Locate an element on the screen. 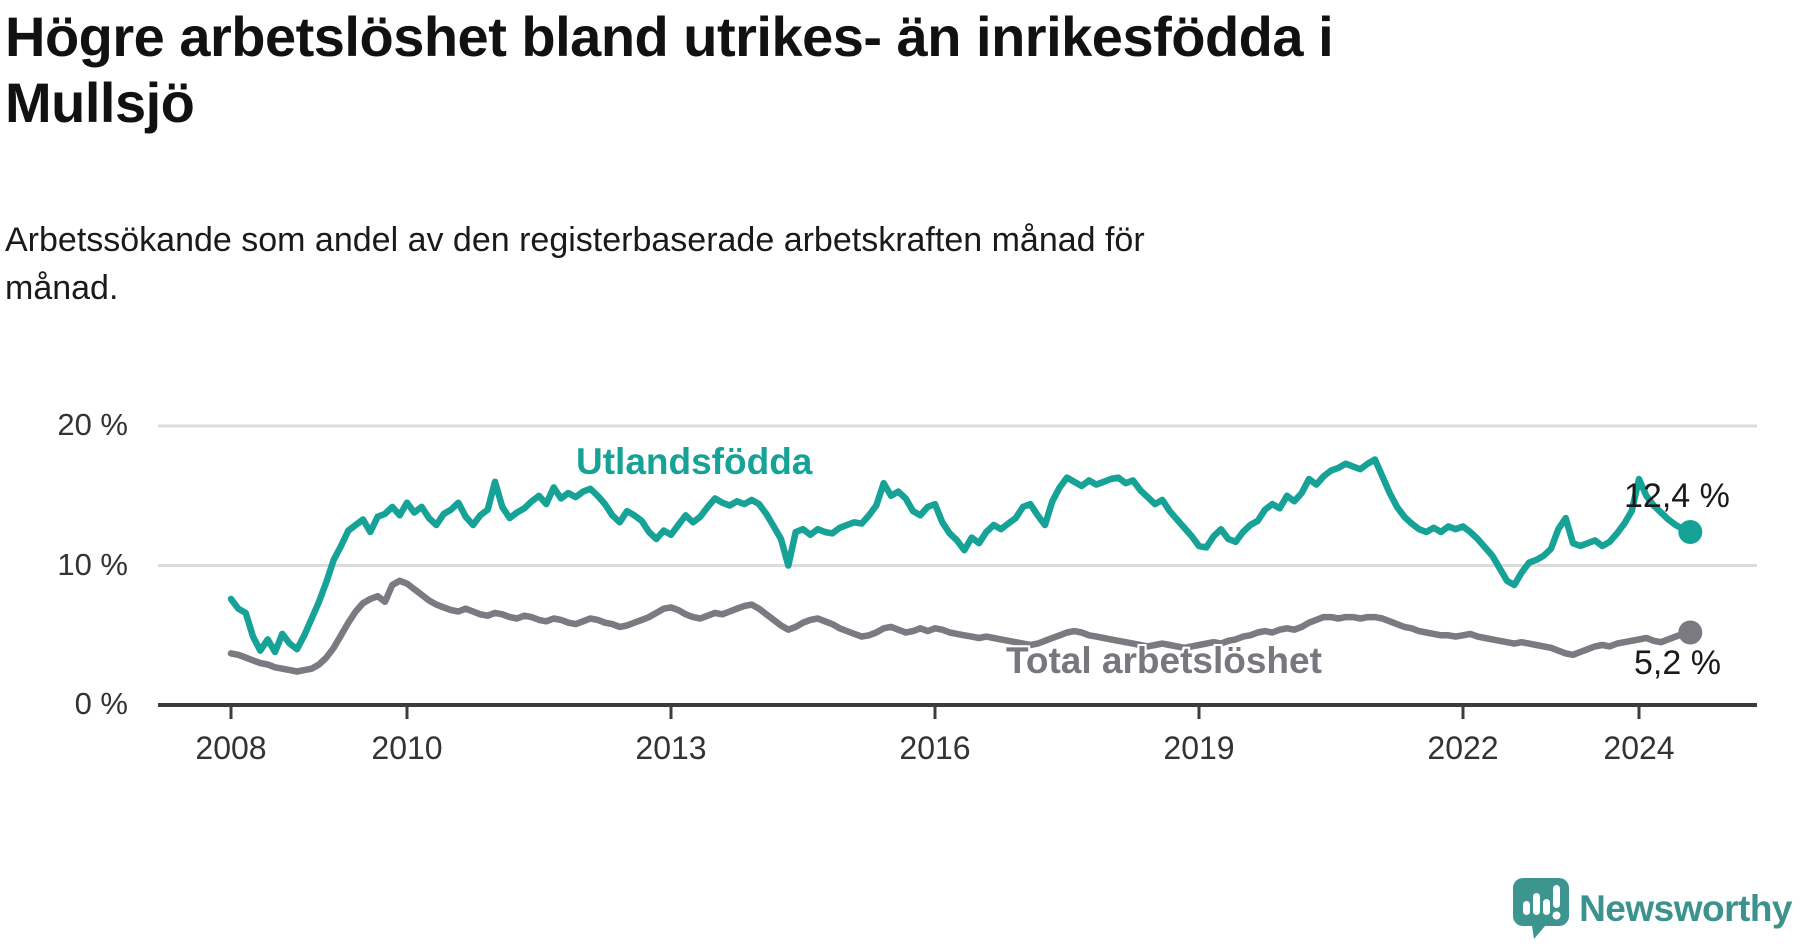 The image size is (1800, 948). x-tick-label-2019: 2019 is located at coordinates (1199, 748).